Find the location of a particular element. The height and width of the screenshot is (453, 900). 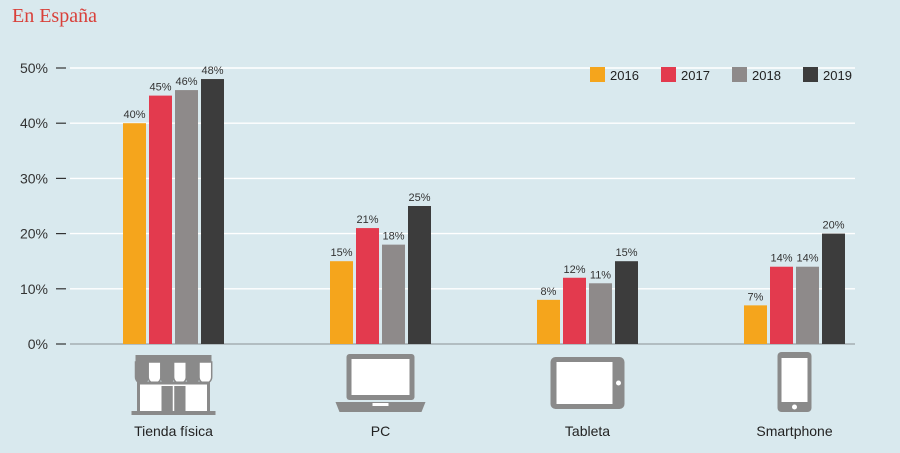

category-label: Tienda física is located at coordinates (173, 431).